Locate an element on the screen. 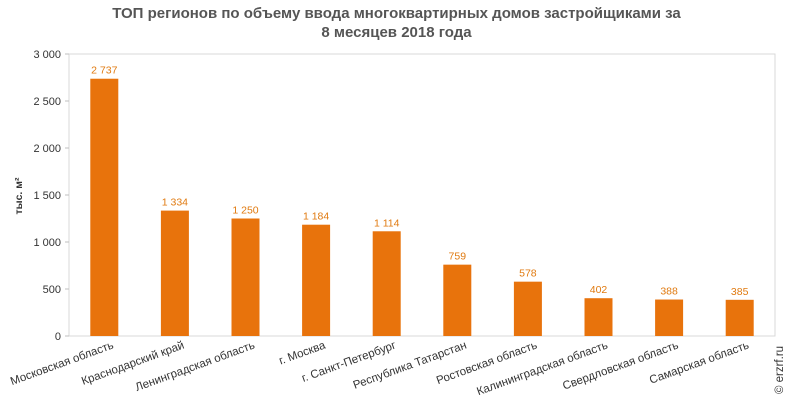 Image resolution: width=793 pixels, height=419 pixels. y-tick-label: 2 000 is located at coordinates (47, 149).